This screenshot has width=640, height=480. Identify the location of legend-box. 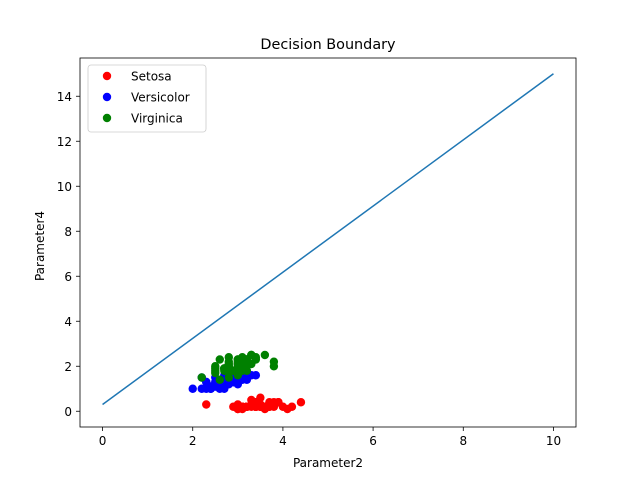
(147, 98).